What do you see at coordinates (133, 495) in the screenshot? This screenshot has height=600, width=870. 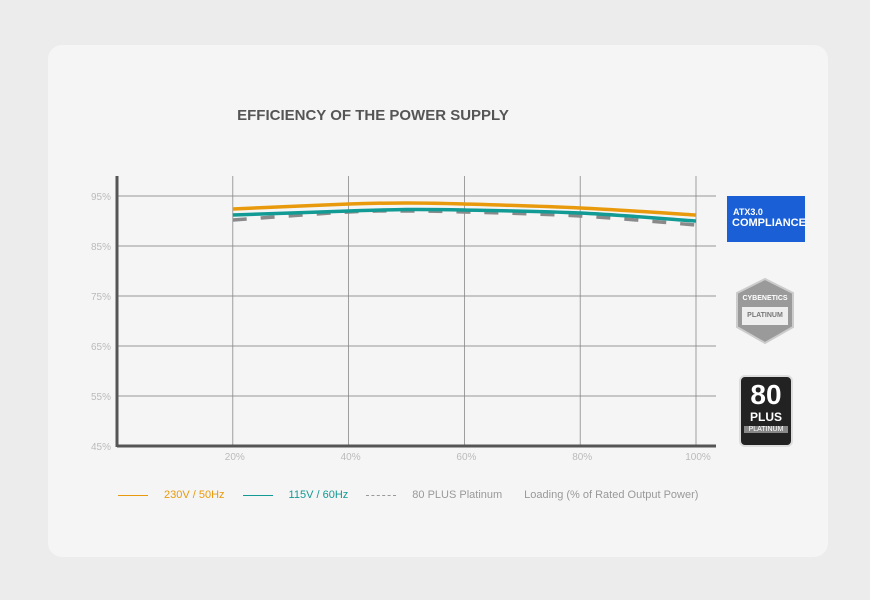 I see `legend-swatch-230v` at bounding box center [133, 495].